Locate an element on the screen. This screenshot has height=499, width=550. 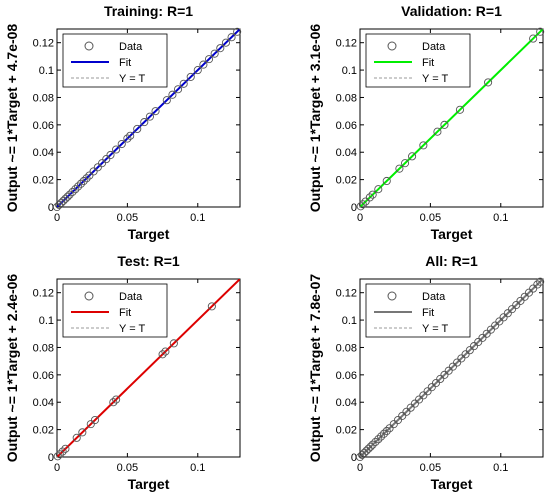
y-tick-label: 0.06 is located at coordinates (43, 376).